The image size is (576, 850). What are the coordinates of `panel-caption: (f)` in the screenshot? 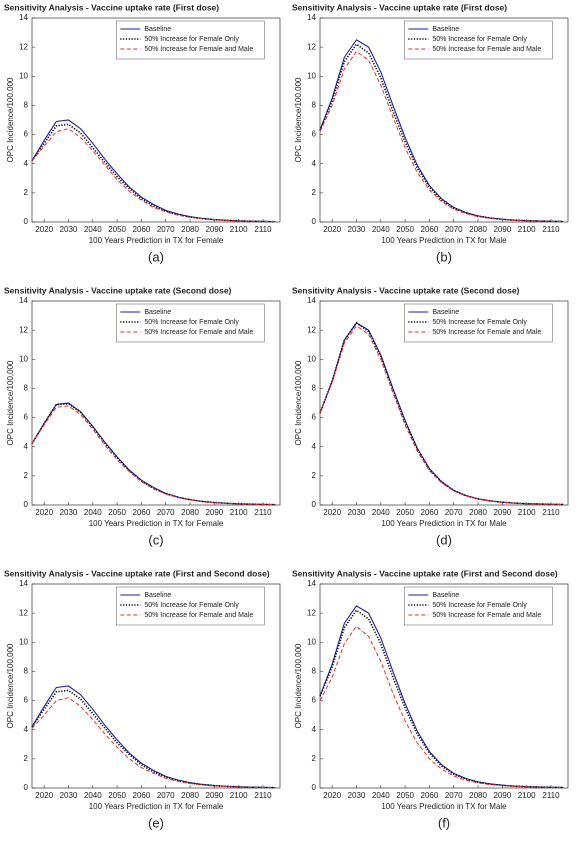 It's located at (444, 822).